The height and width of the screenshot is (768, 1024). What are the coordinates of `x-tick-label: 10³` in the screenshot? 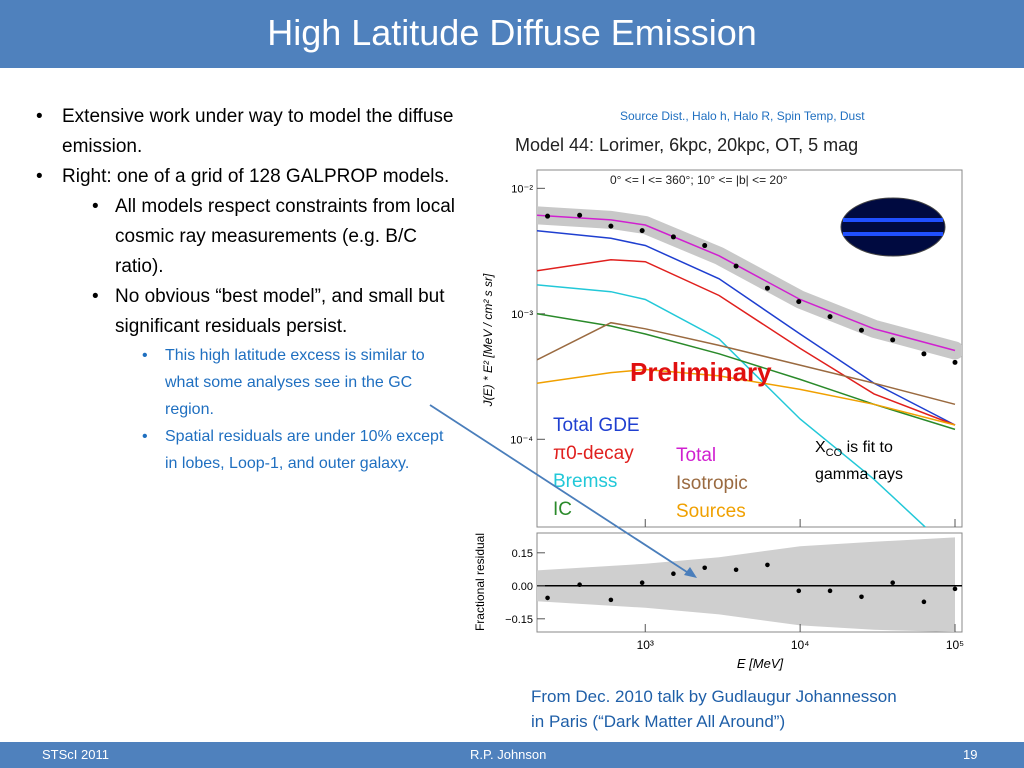 It's located at (645, 645).